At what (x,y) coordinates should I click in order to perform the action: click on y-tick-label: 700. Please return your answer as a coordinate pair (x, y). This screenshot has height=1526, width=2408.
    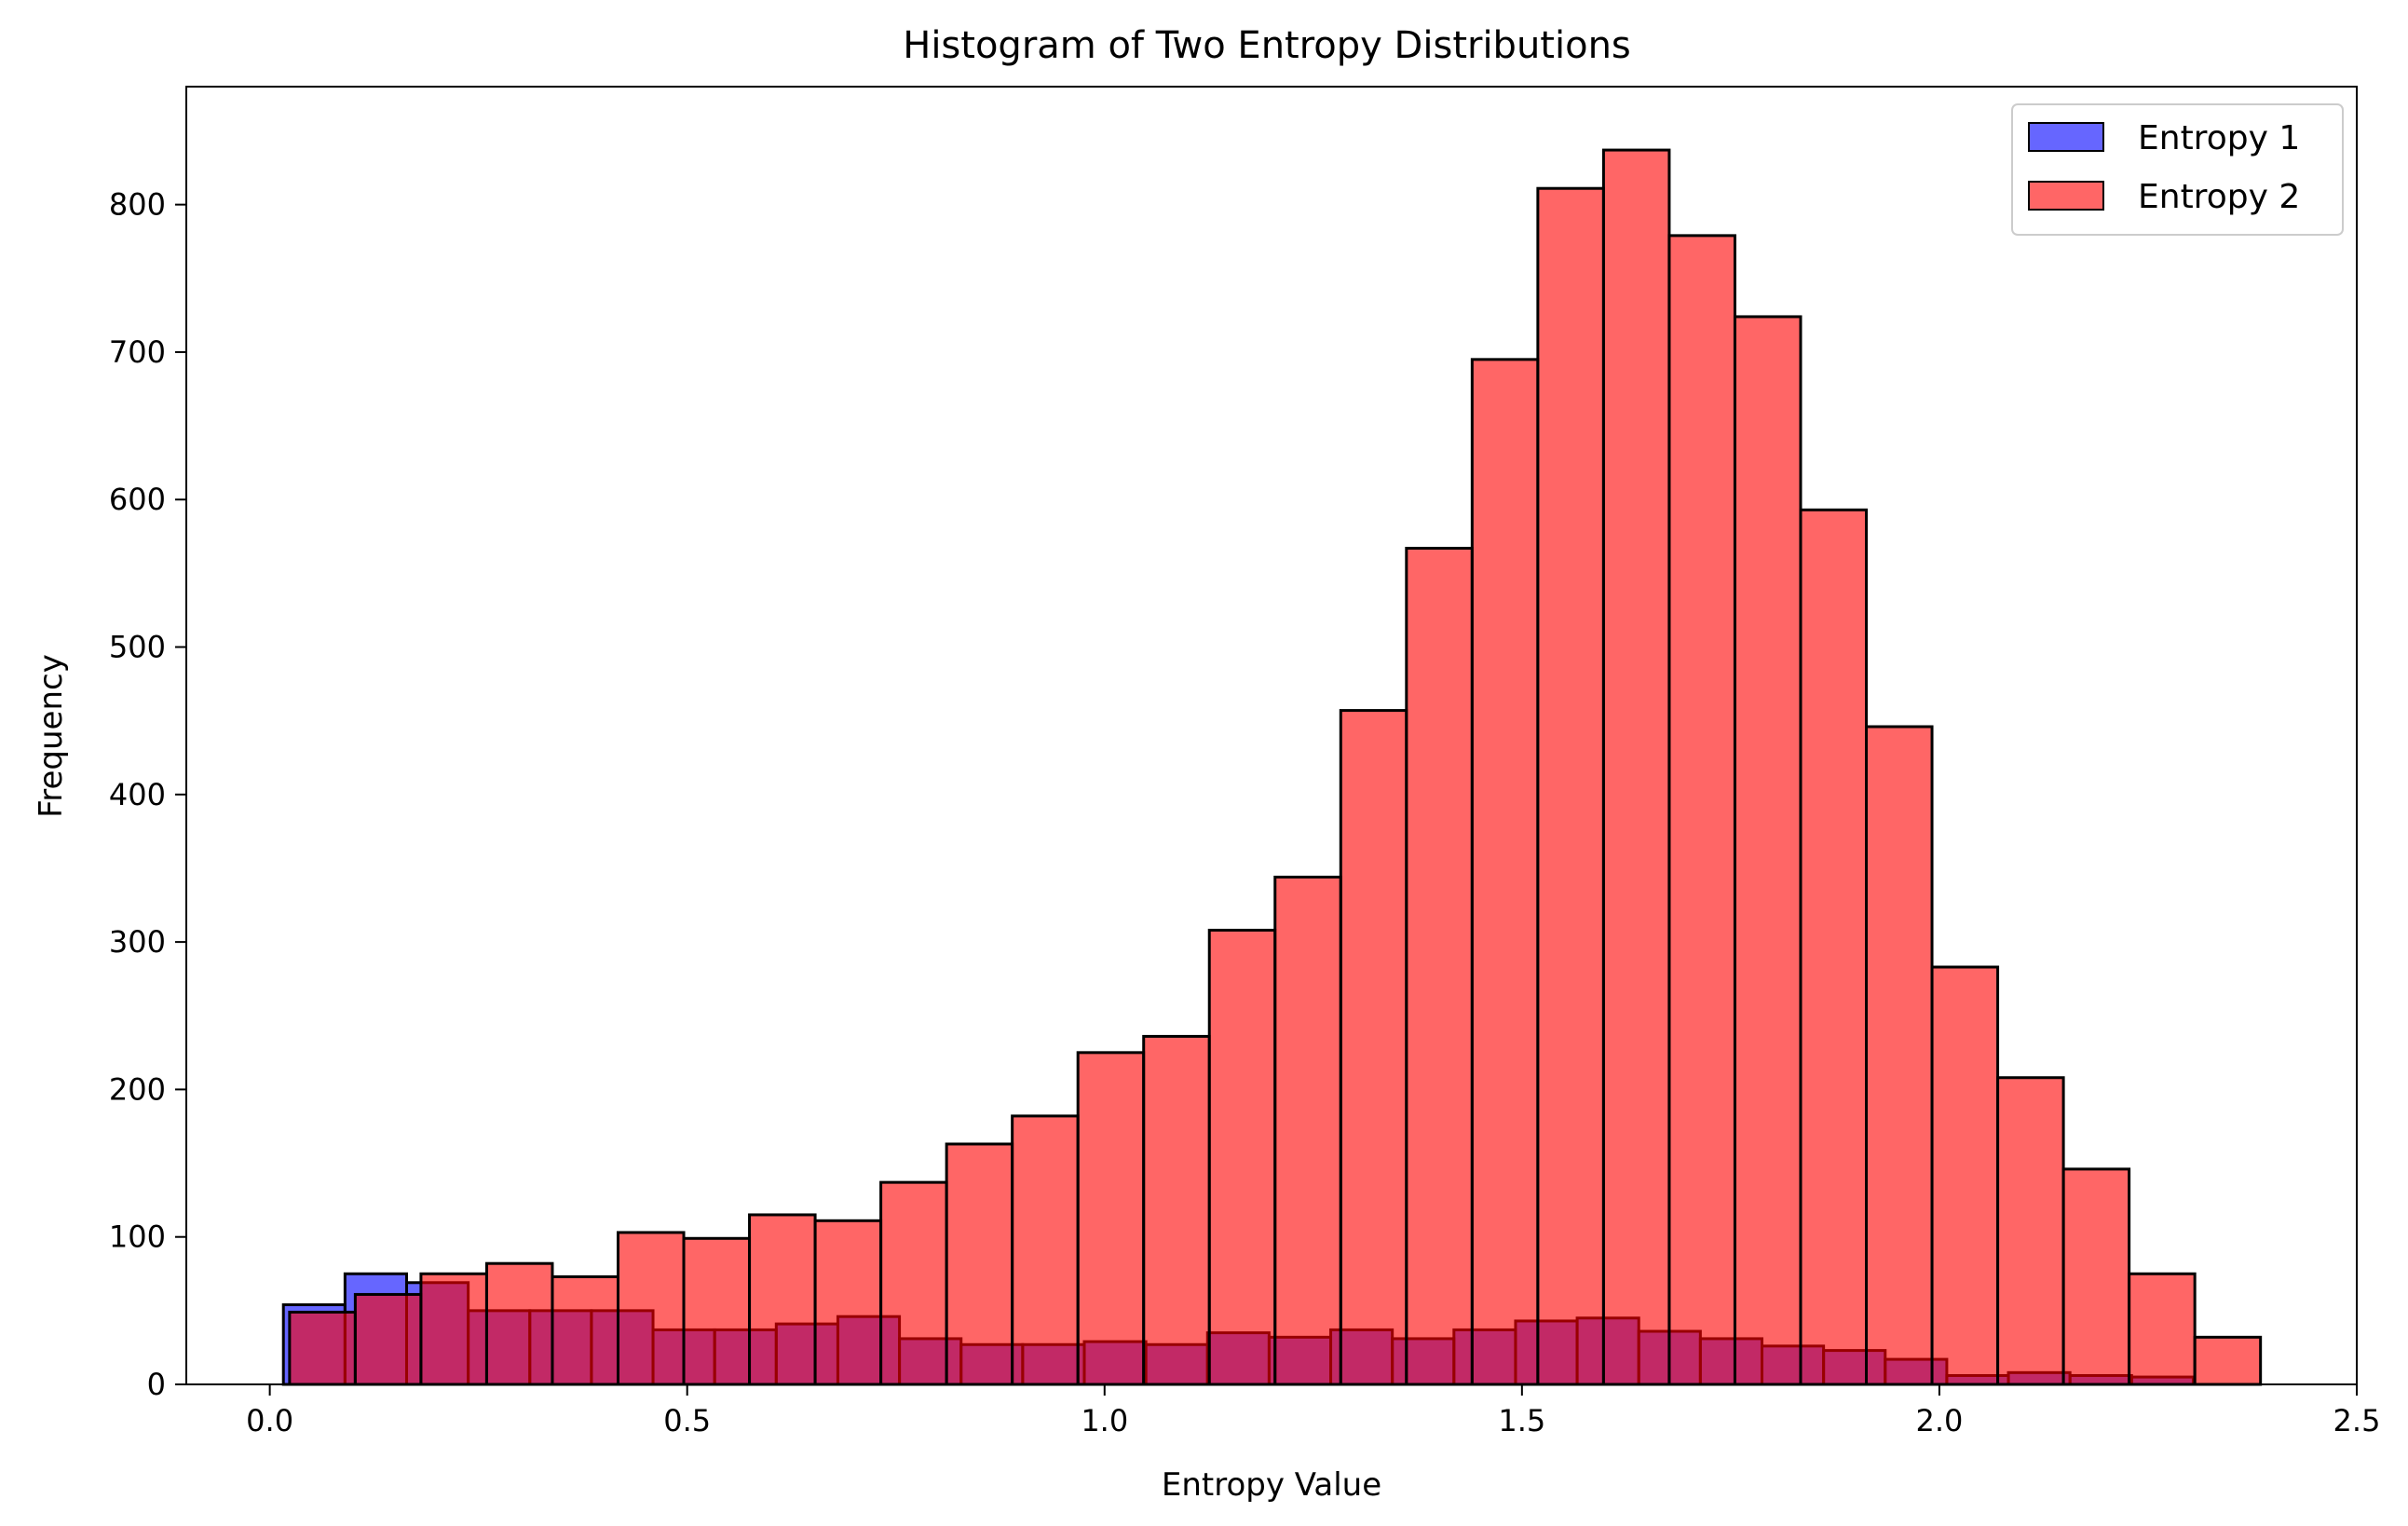
    Looking at the image, I should click on (137, 352).